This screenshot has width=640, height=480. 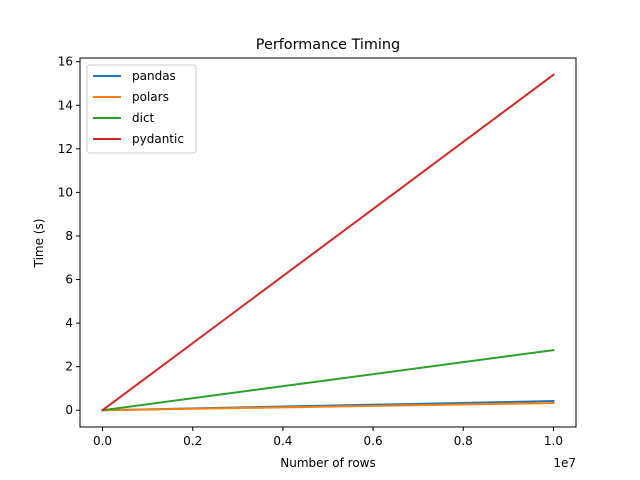 I want to click on chart-title: Performance Timing, so click(x=328, y=45).